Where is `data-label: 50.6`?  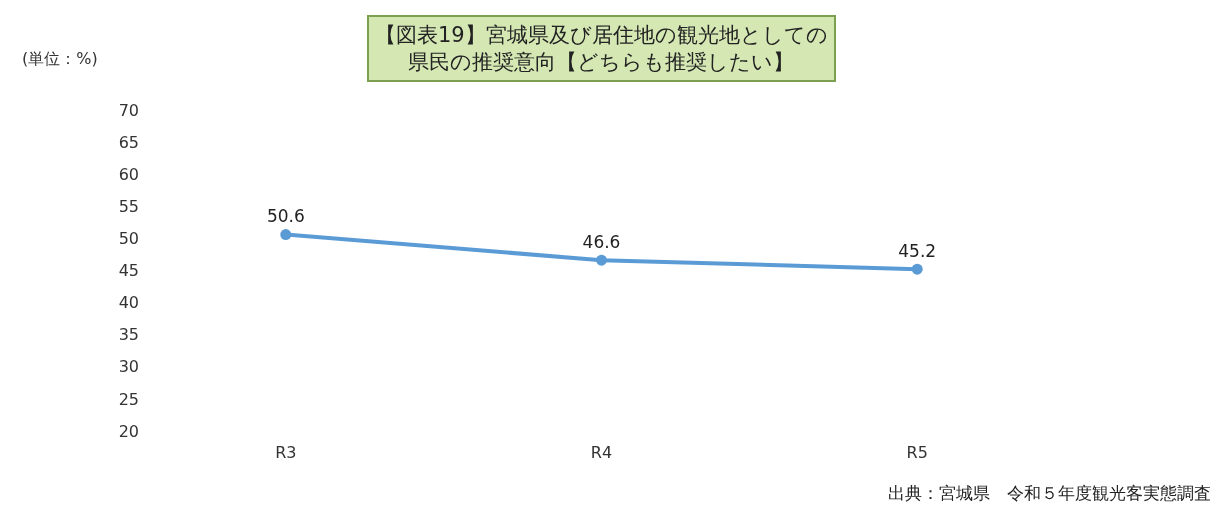 data-label: 50.6 is located at coordinates (285, 216).